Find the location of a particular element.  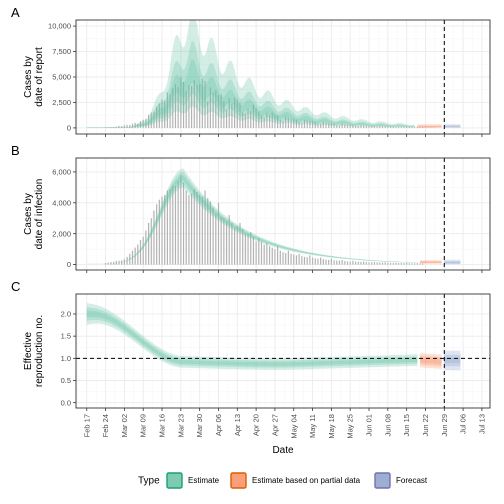

x-tick-label: Jun 22 is located at coordinates (425, 425).